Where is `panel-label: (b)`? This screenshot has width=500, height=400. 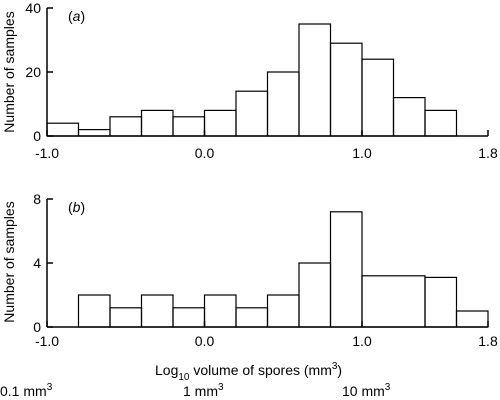 panel-label: (b) is located at coordinates (76, 207).